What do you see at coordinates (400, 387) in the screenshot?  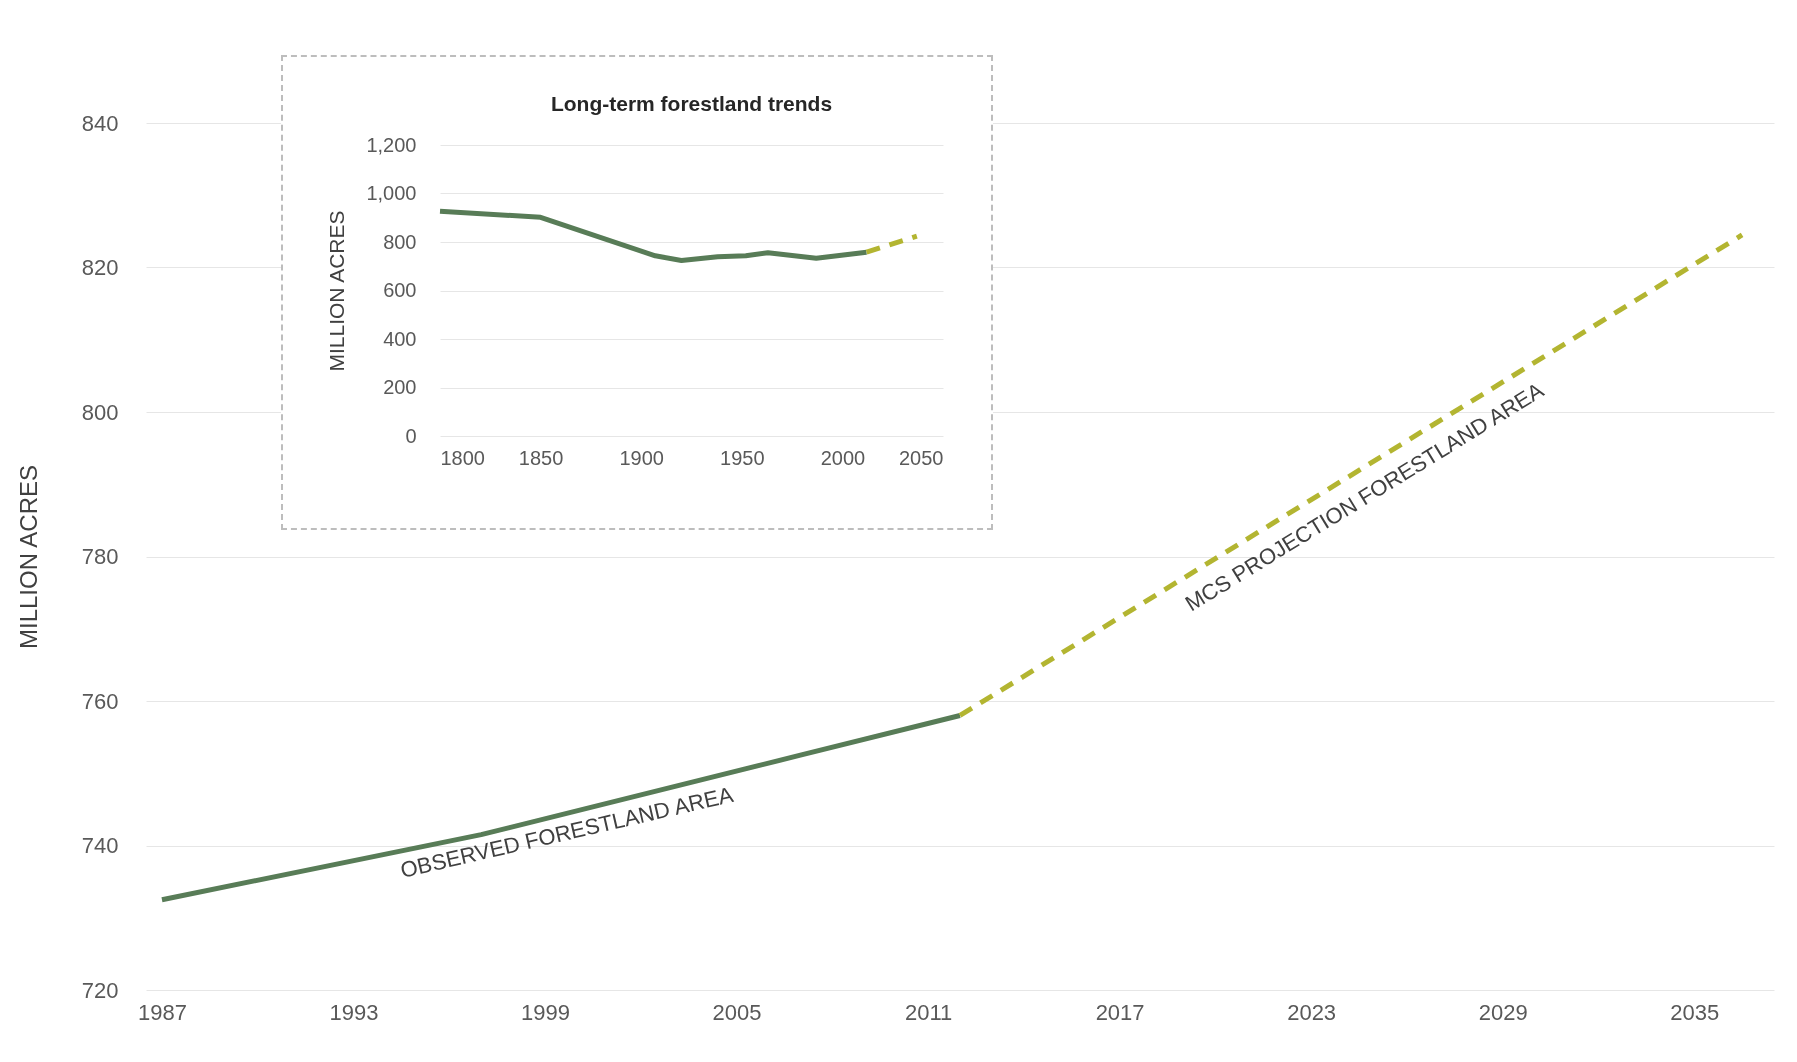 I see `y-tick-label: 200` at bounding box center [400, 387].